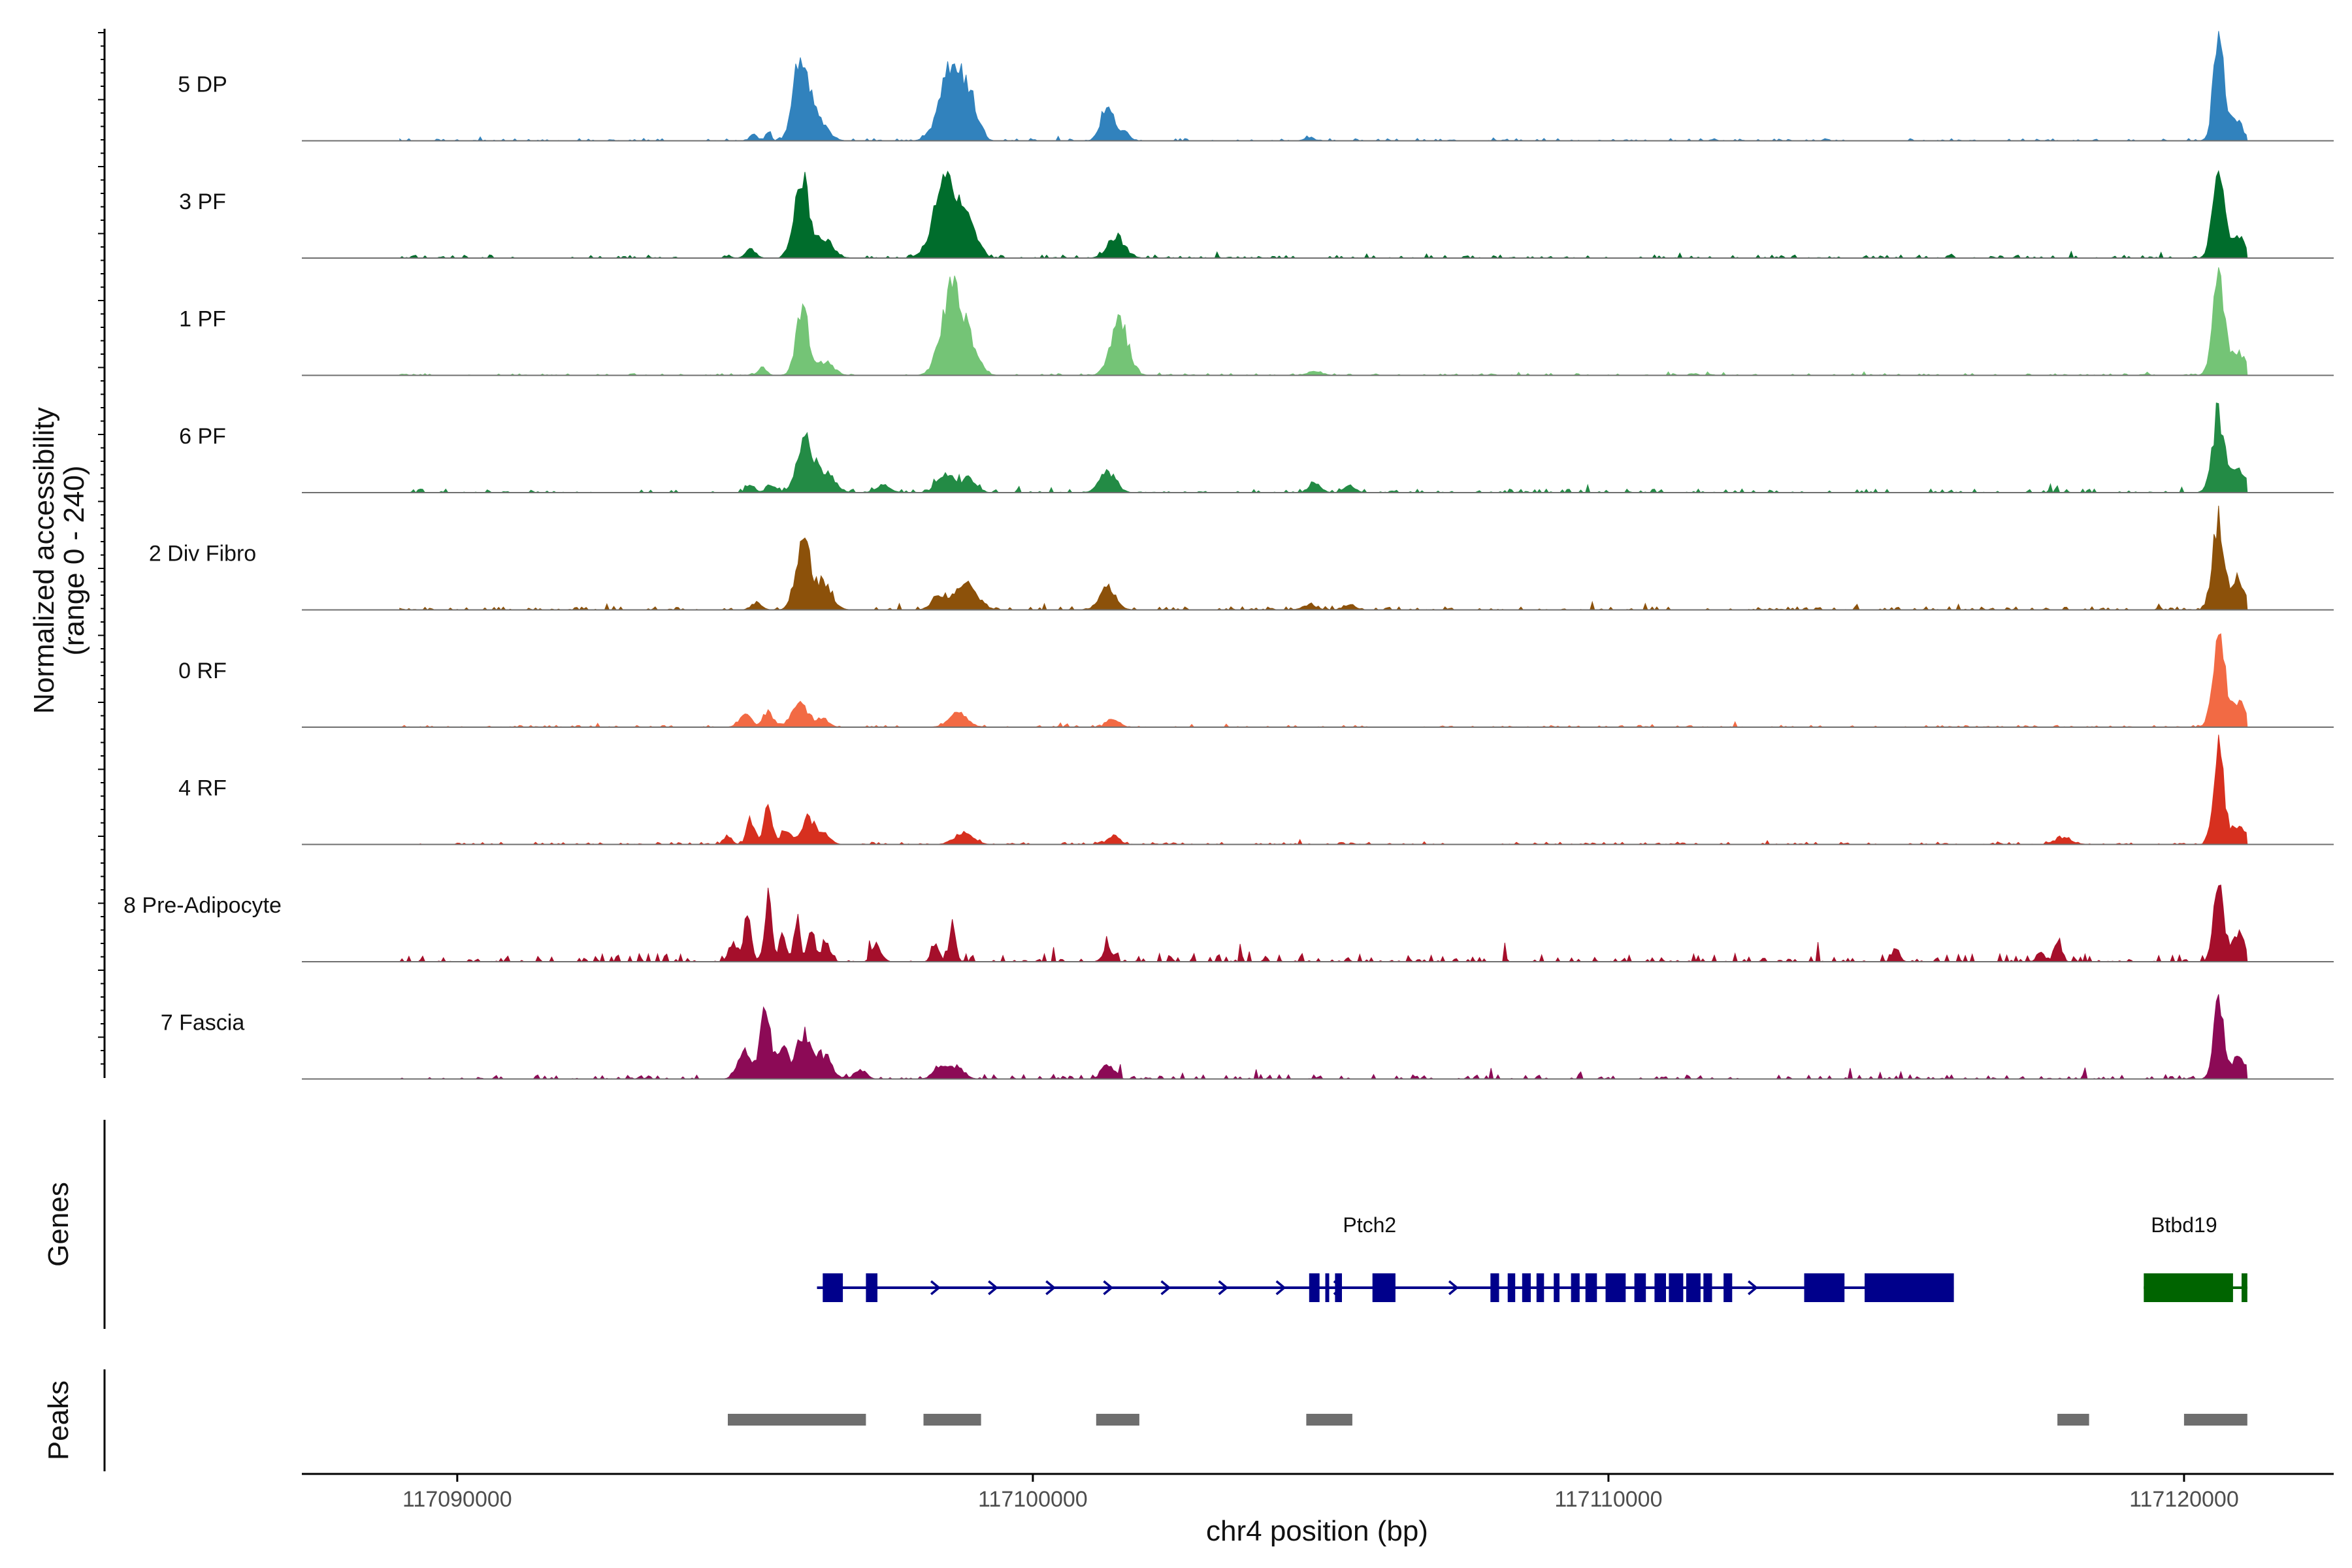 The width and height of the screenshot is (2352, 1568). I want to click on gene-name-label: Btbd19, so click(2184, 1225).